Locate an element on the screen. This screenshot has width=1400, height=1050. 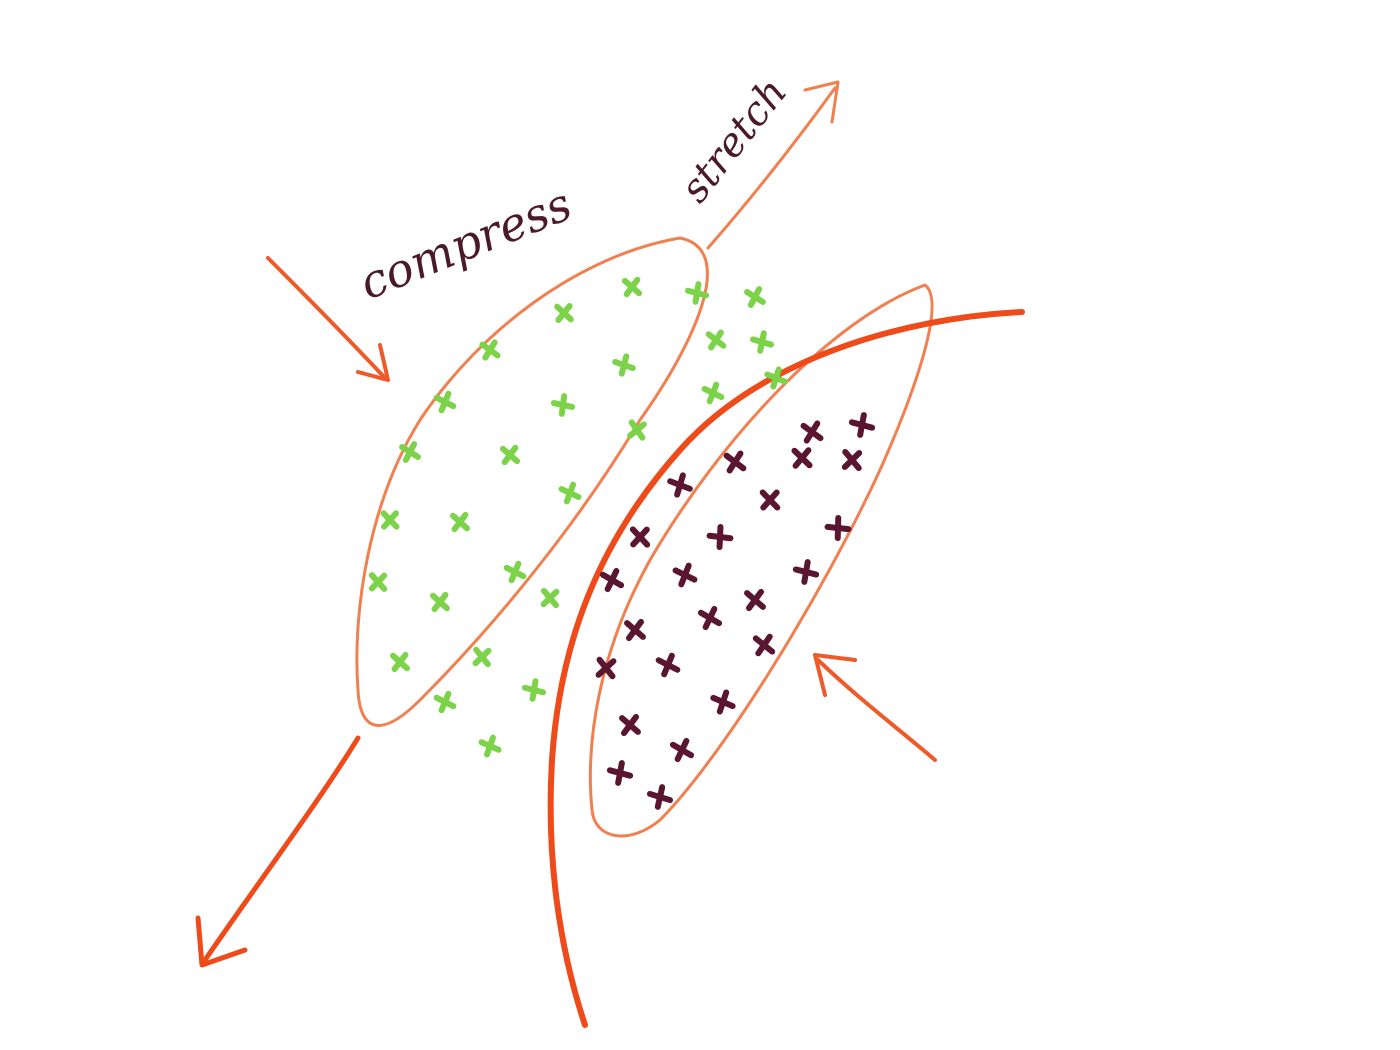
green-points-group is located at coordinates (578, 517).